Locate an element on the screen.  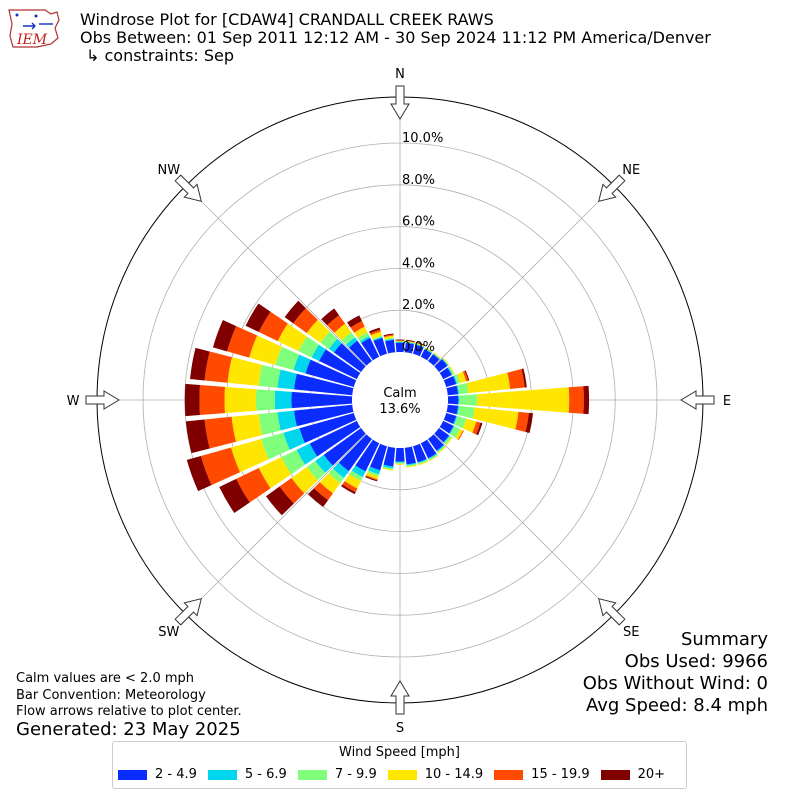
legend-item: 5 - 6.9 is located at coordinates (247, 774).